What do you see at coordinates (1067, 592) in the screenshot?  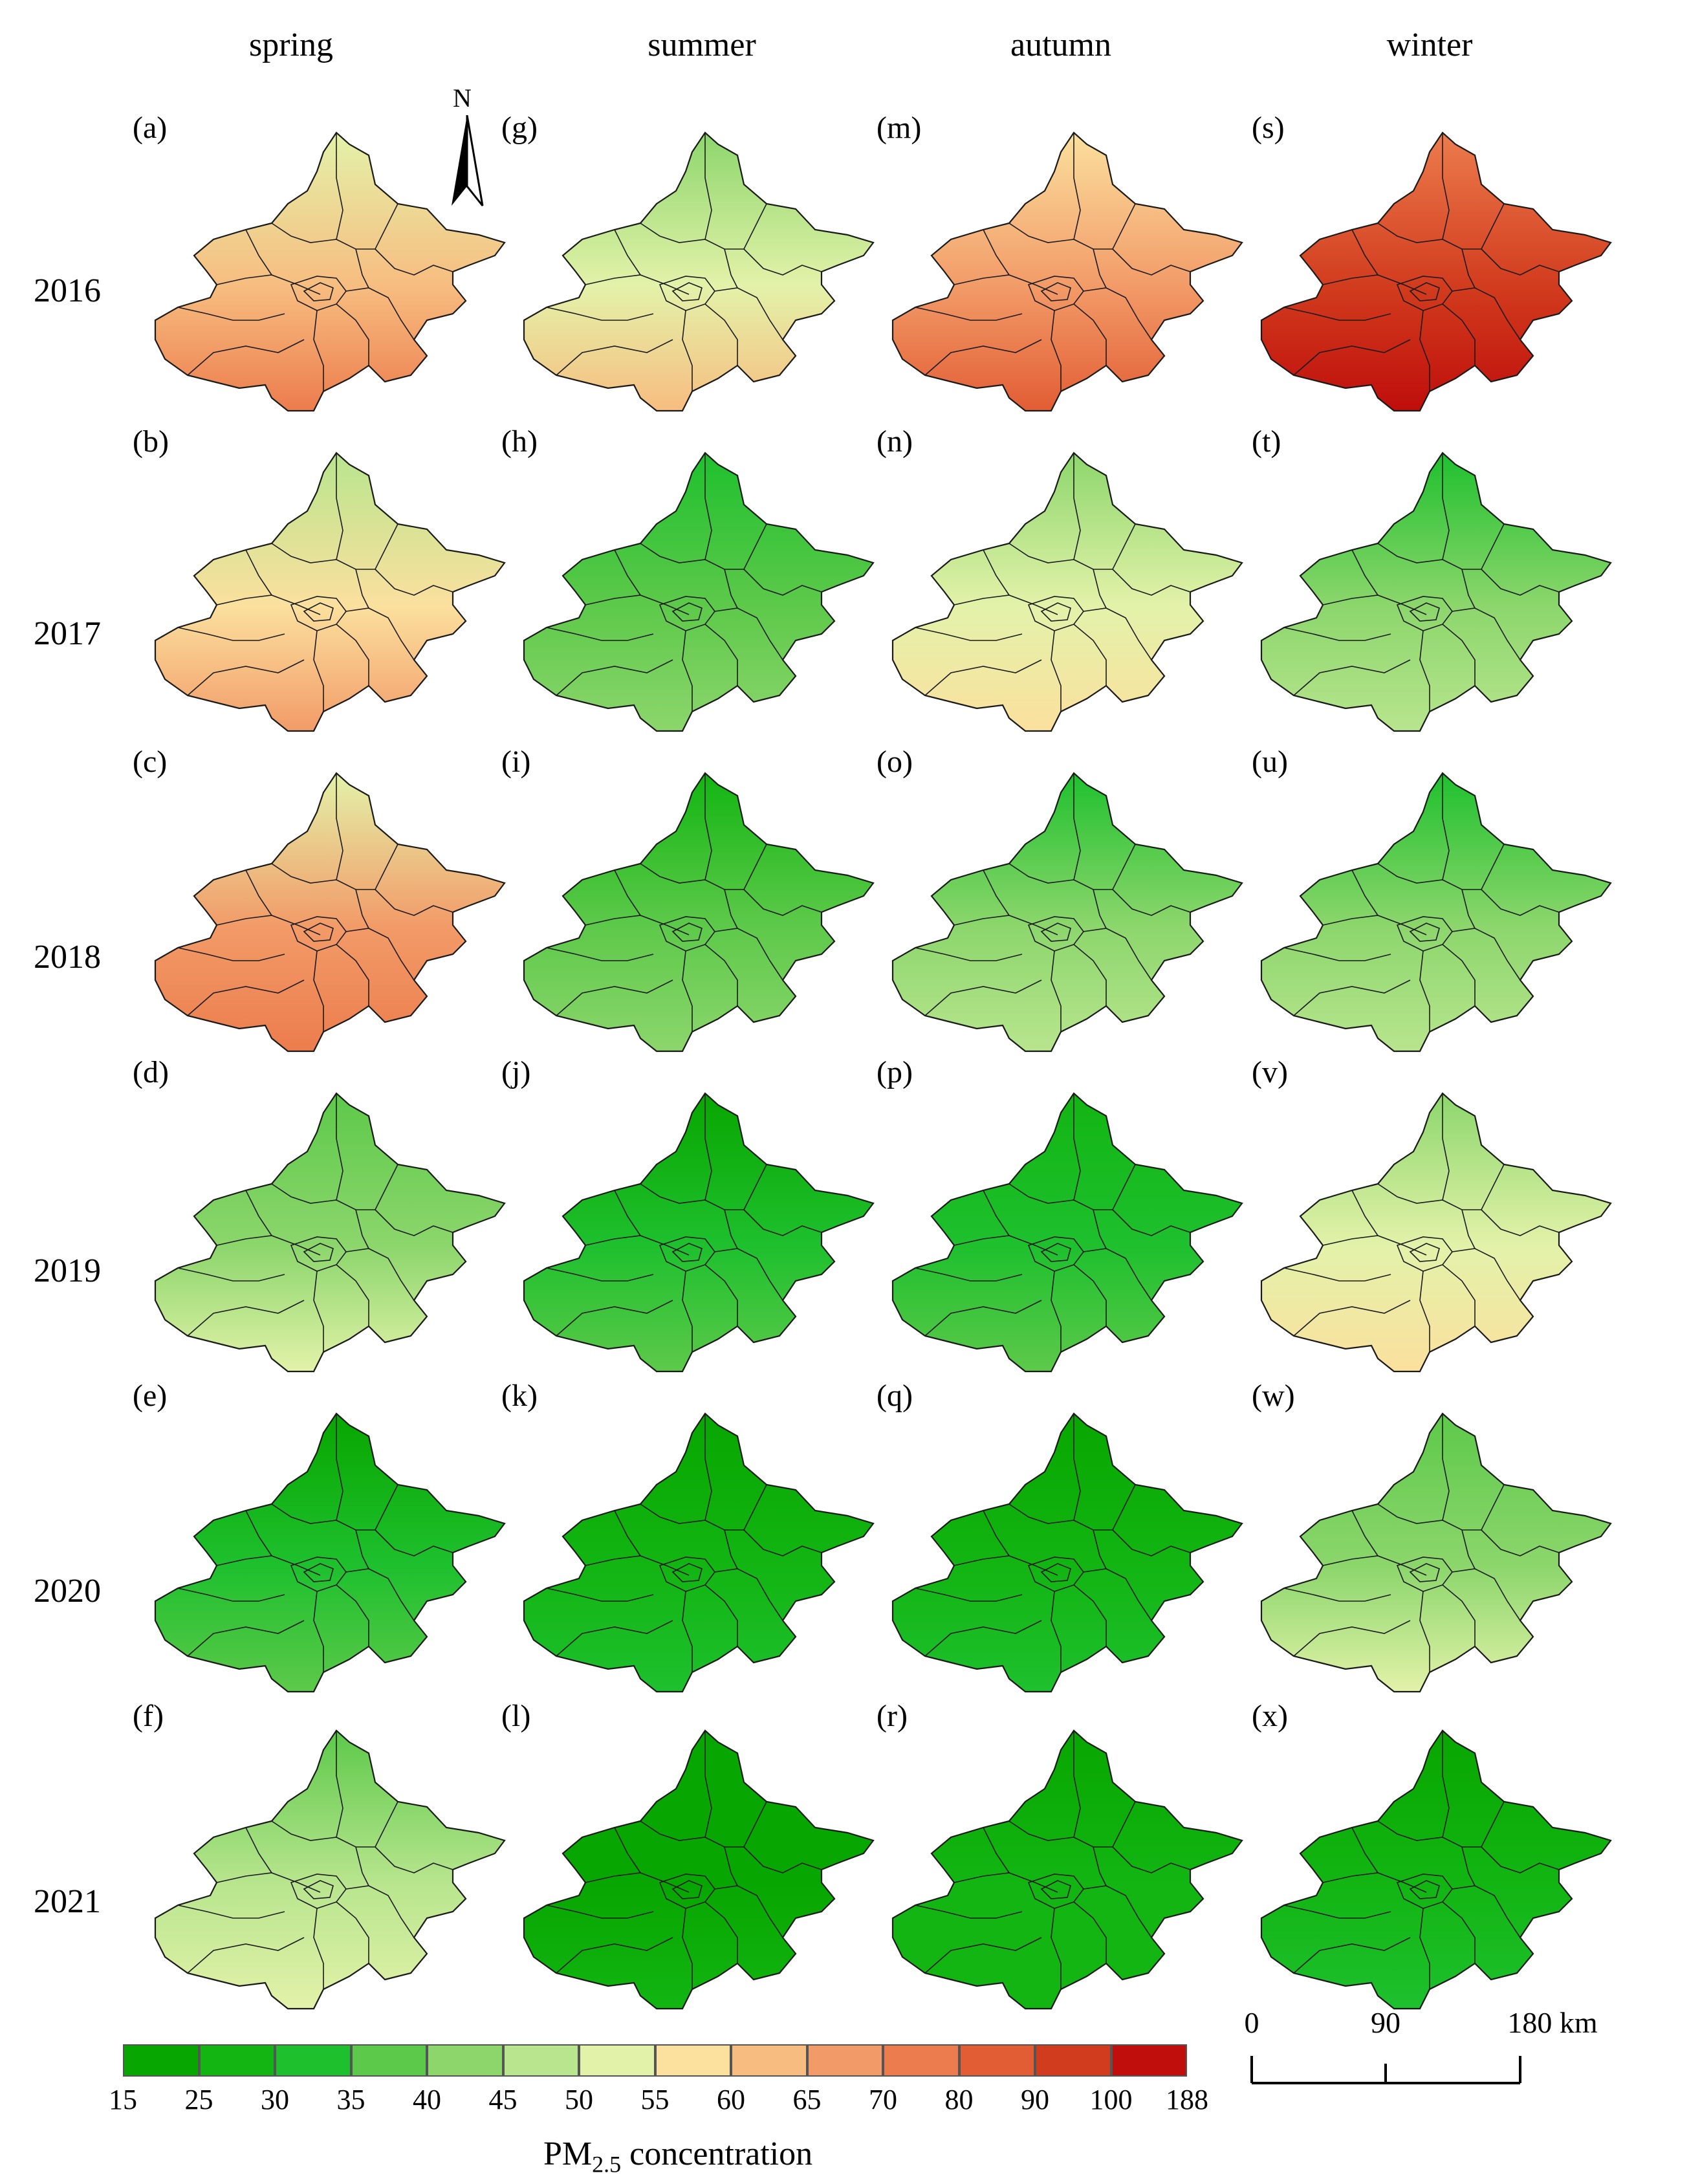 I see `map-panel-2017-autumn` at bounding box center [1067, 592].